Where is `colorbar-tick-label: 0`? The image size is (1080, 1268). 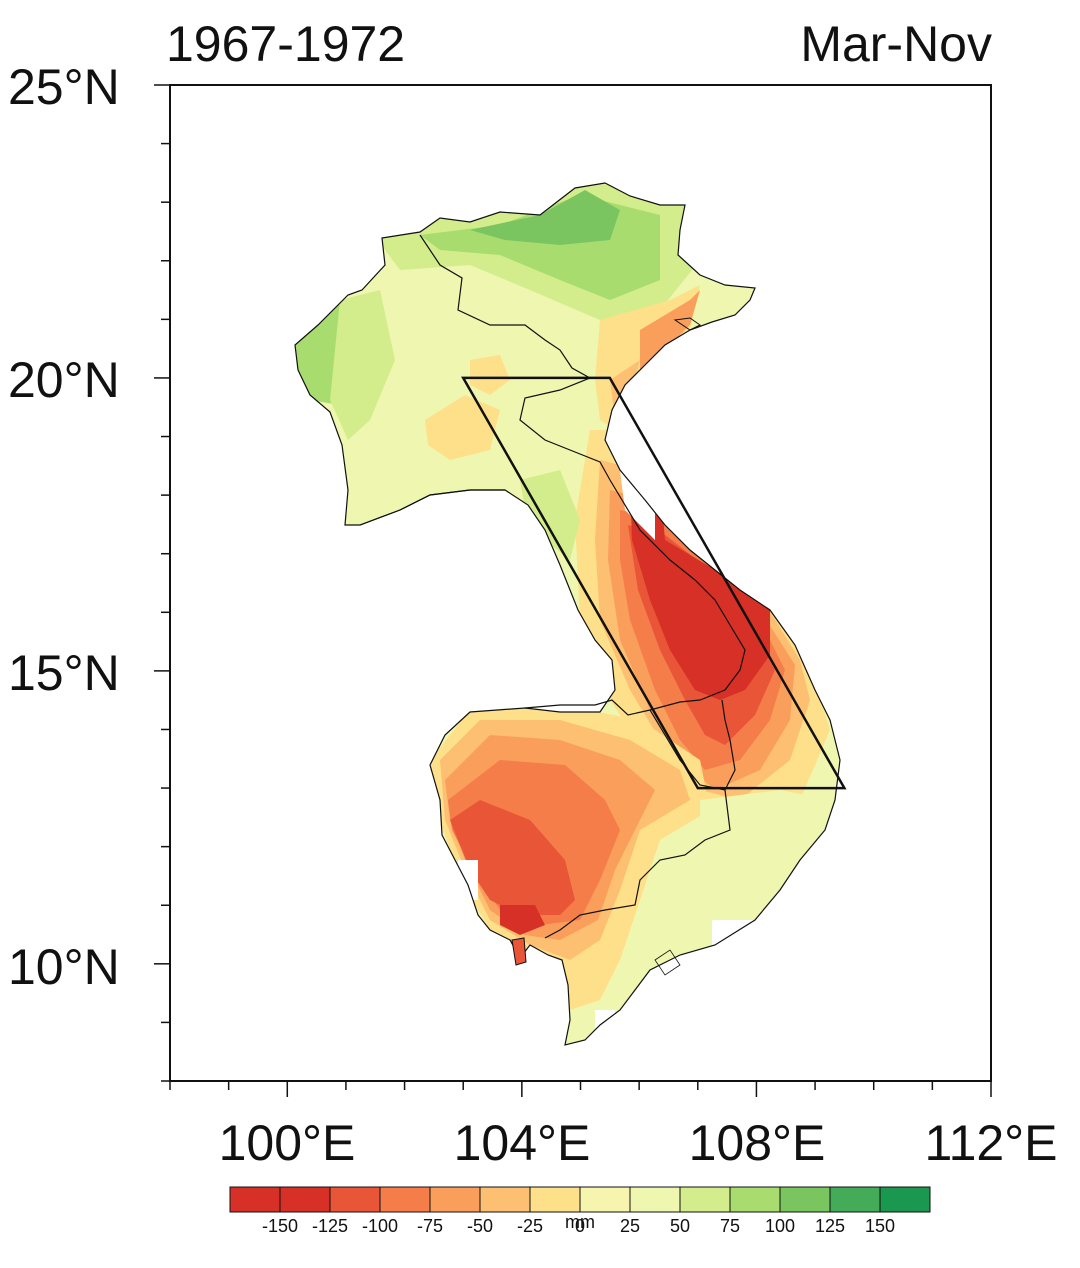 colorbar-tick-label: 0 is located at coordinates (580, 1226).